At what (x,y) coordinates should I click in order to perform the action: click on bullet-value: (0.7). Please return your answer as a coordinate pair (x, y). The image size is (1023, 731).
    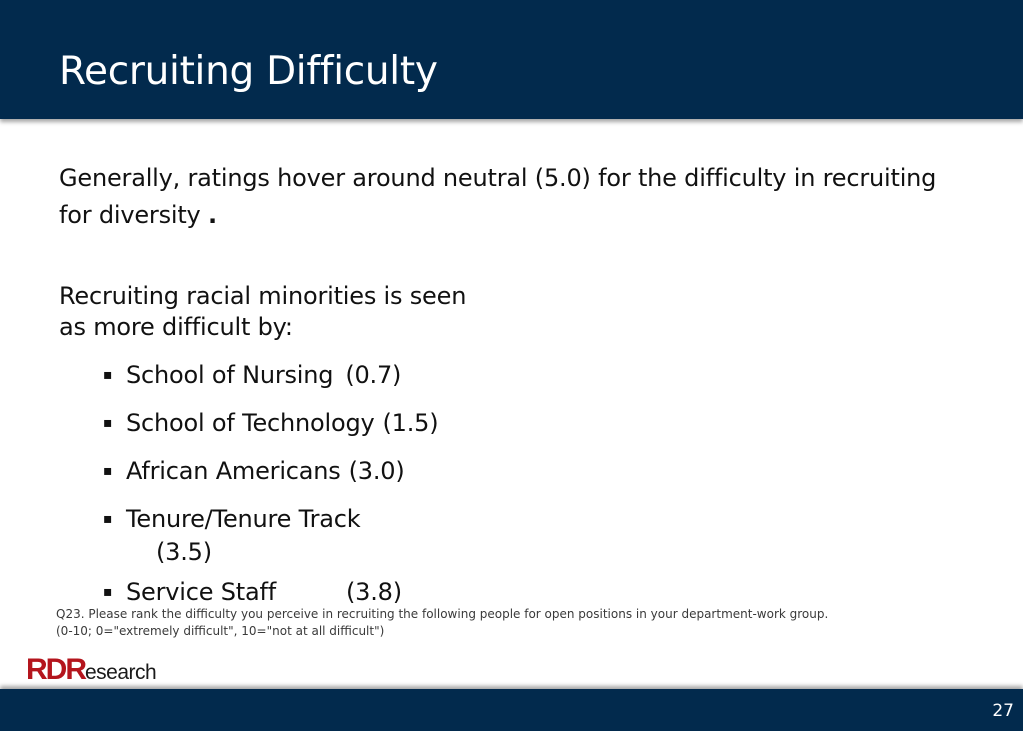
    Looking at the image, I should click on (373, 375).